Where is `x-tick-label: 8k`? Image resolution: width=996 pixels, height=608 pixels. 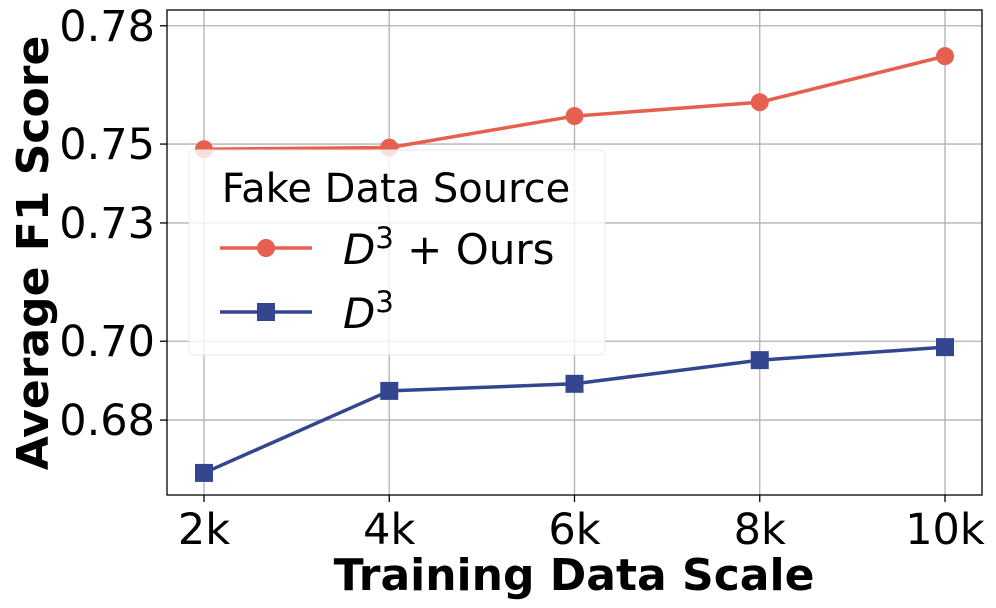
x-tick-label: 8k is located at coordinates (760, 530).